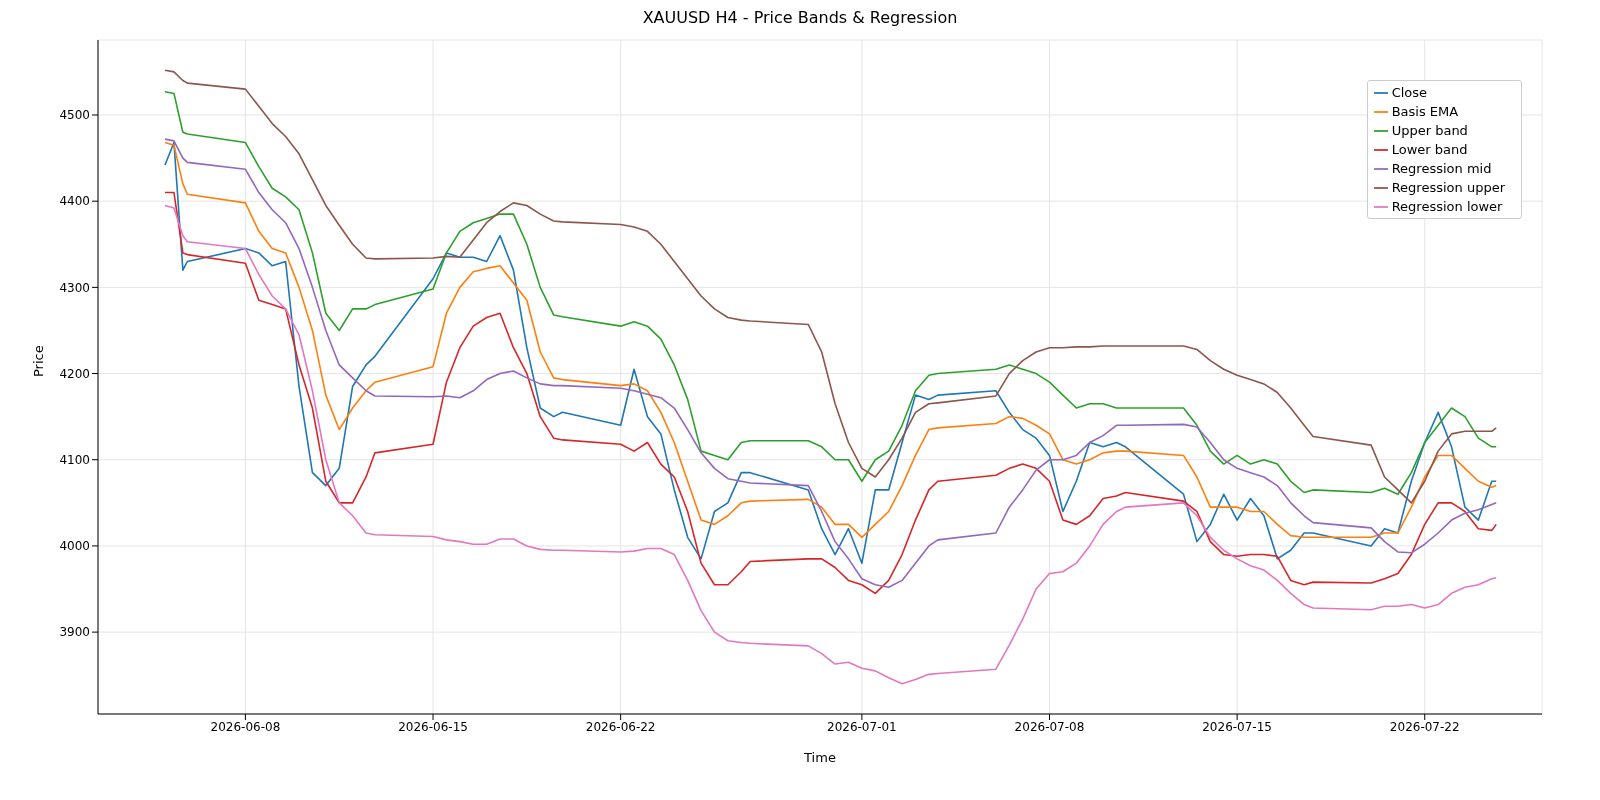 The width and height of the screenshot is (1600, 800). I want to click on x-tick-label: 2026-07-01, so click(862, 726).